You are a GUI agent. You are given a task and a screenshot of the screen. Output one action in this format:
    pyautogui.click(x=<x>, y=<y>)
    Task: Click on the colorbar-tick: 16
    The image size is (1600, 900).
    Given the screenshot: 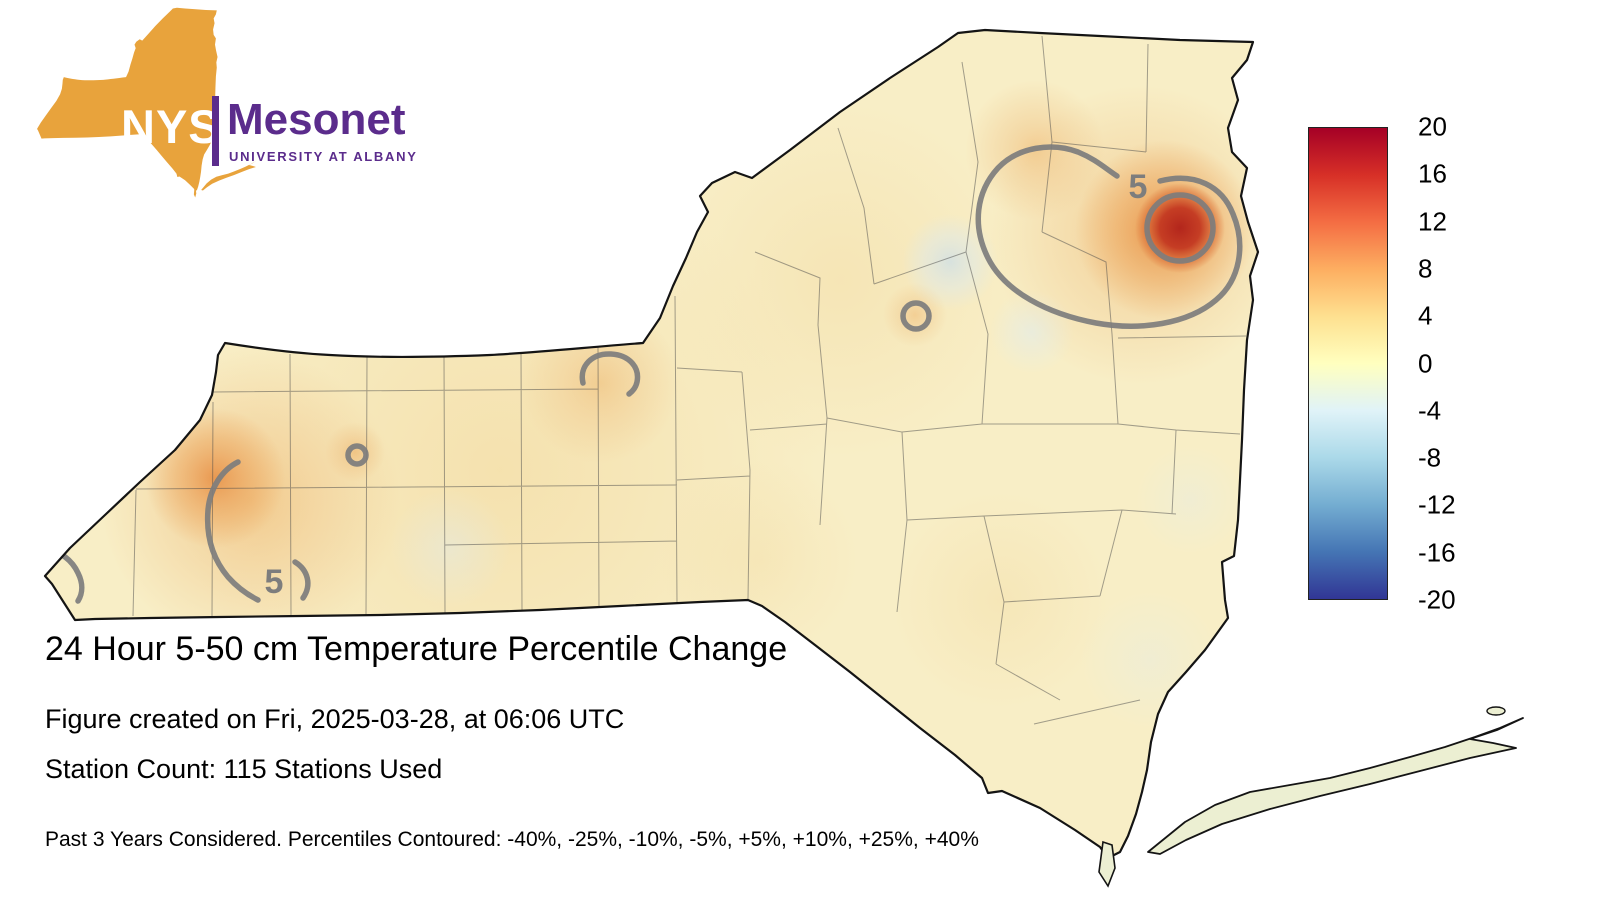 What is the action you would take?
    pyautogui.click(x=1432, y=173)
    